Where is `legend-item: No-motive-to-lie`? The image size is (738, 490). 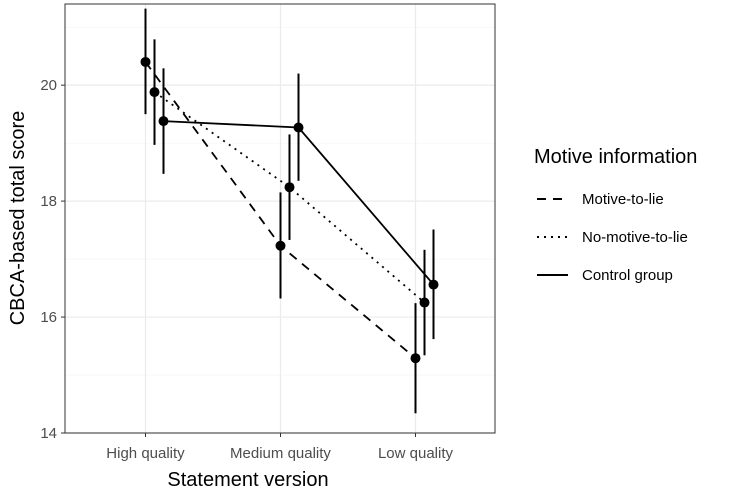 legend-item: No-motive-to-lie is located at coordinates (612, 237).